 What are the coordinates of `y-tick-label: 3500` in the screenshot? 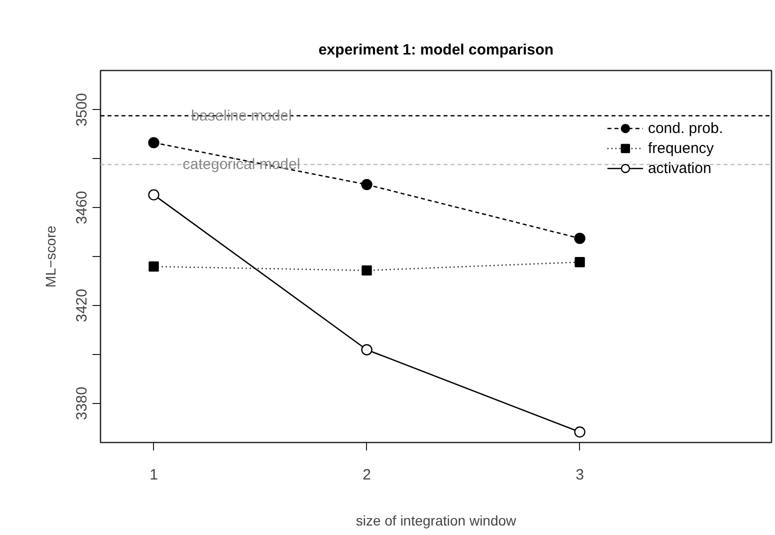 It's located at (82, 109).